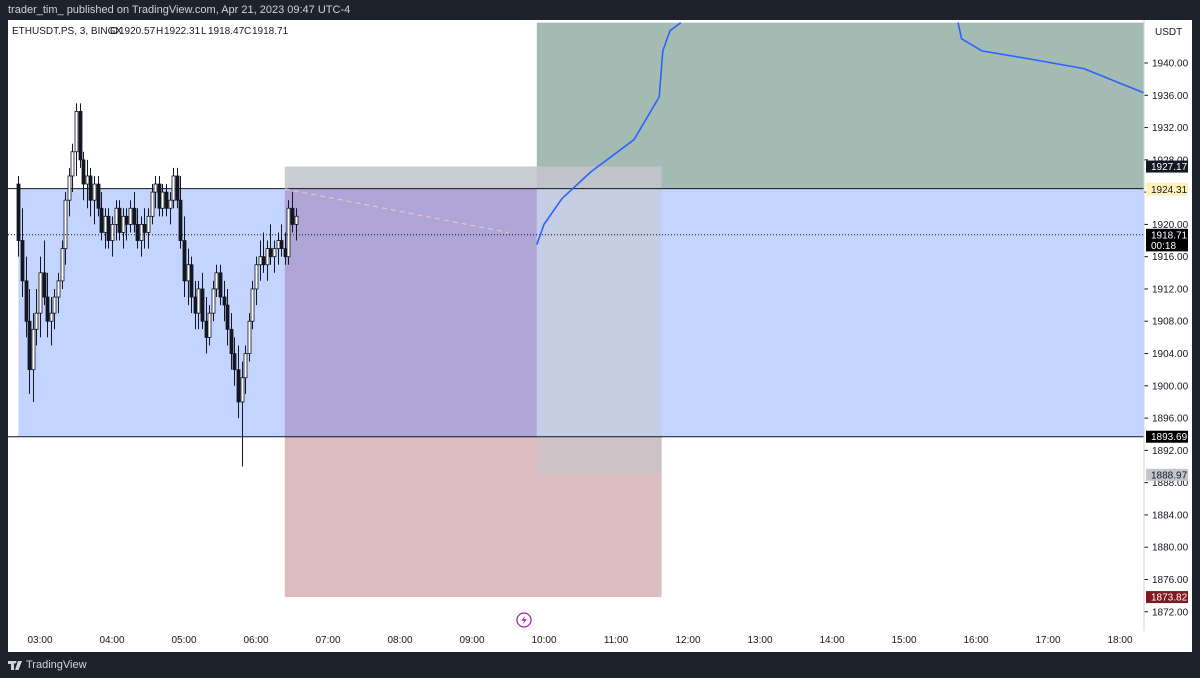 The width and height of the screenshot is (1200, 678). What do you see at coordinates (471, 640) in the screenshot?
I see `x-tick-label: 09:00` at bounding box center [471, 640].